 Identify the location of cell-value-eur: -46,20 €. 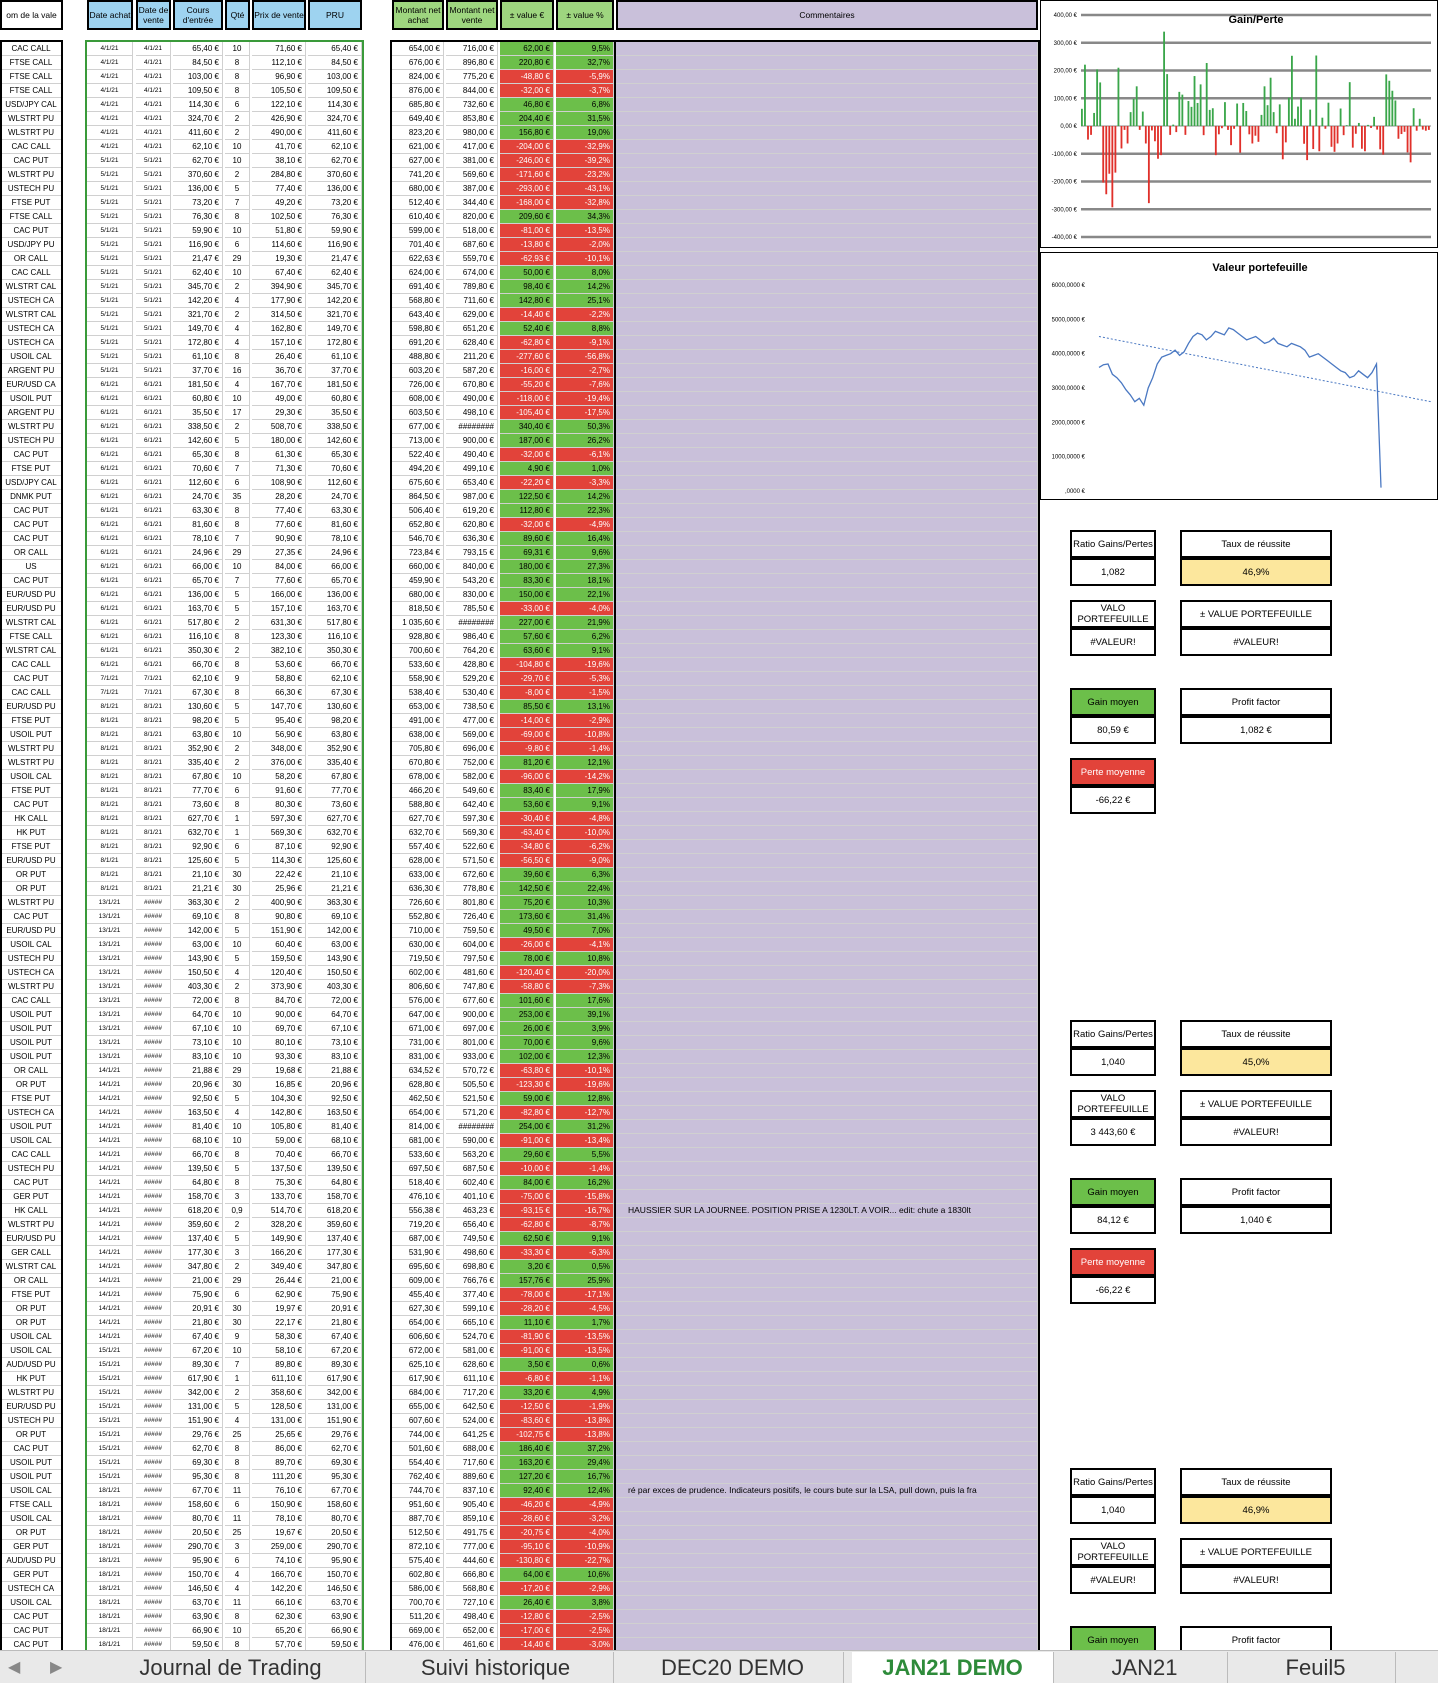
(527, 1505).